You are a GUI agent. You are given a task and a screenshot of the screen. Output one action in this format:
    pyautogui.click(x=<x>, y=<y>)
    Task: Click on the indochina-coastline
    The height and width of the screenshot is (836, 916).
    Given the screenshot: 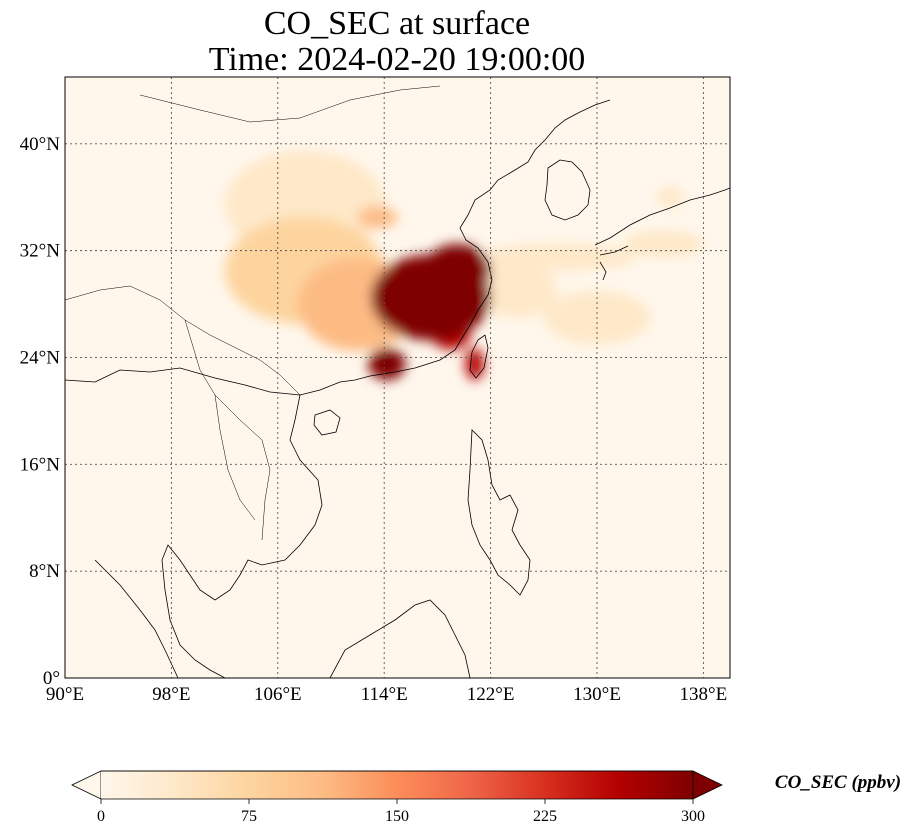 What is the action you would take?
    pyautogui.click(x=242, y=536)
    